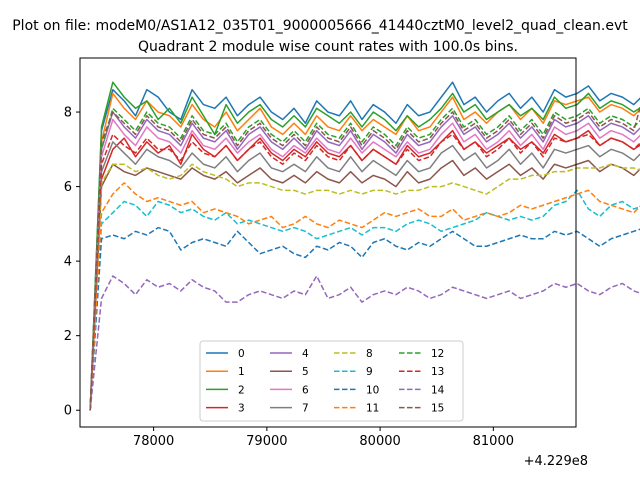 This screenshot has width=640, height=480. I want to click on legend-frame, so click(331, 381).